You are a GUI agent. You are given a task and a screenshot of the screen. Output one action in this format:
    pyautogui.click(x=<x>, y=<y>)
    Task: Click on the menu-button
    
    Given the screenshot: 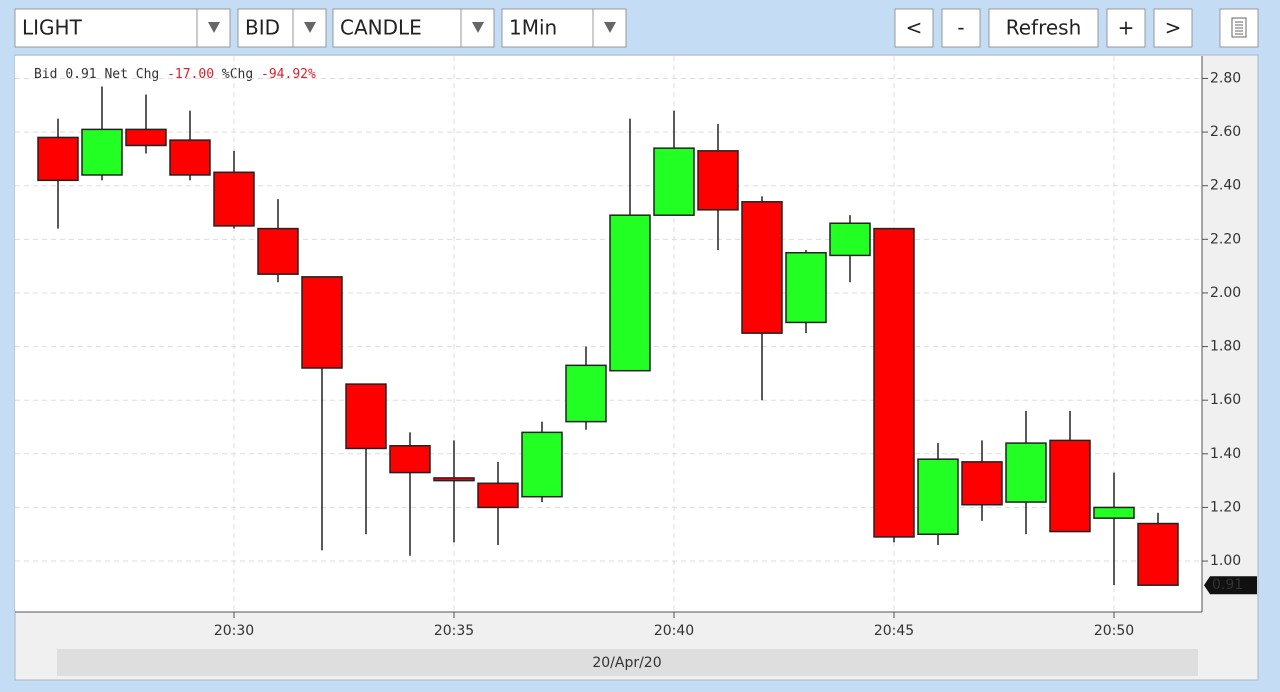 What is the action you would take?
    pyautogui.click(x=1239, y=28)
    